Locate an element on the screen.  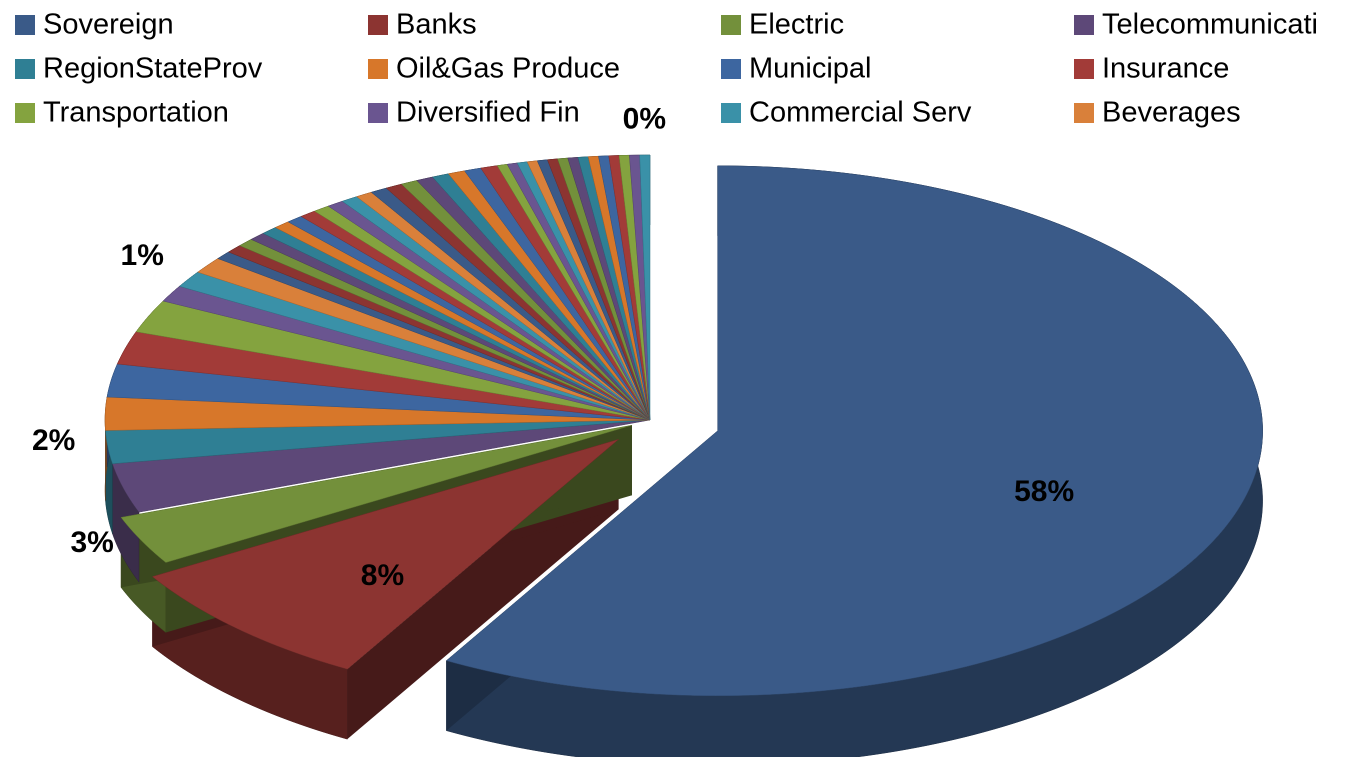
data-label: 58% is located at coordinates (1044, 491).